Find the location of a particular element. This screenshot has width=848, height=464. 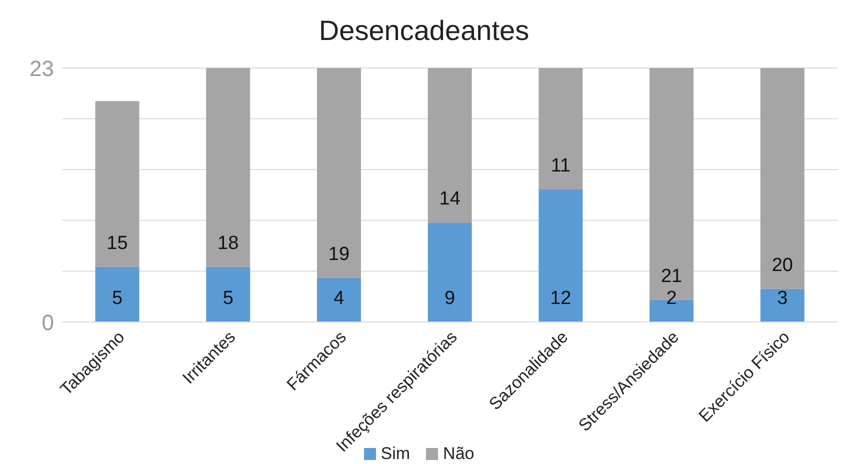

data-label: 11 is located at coordinates (560, 165).